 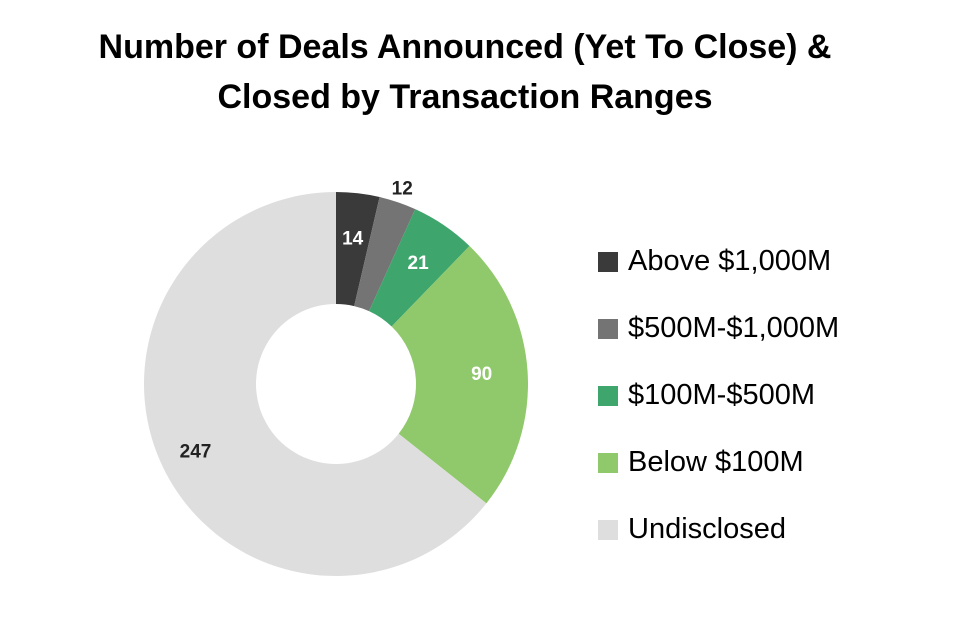 What do you see at coordinates (419, 263) in the screenshot?
I see `data-label-100m-500m: 21` at bounding box center [419, 263].